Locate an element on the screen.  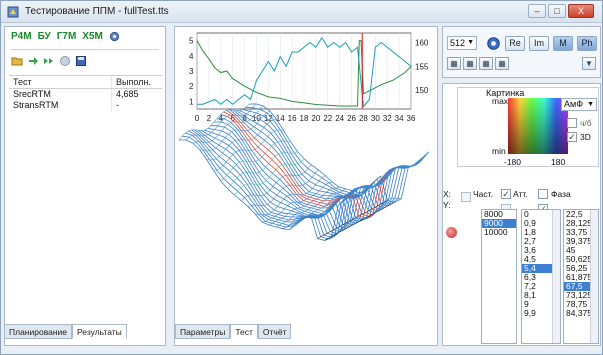
tab-test: Тест is located at coordinates (244, 331).